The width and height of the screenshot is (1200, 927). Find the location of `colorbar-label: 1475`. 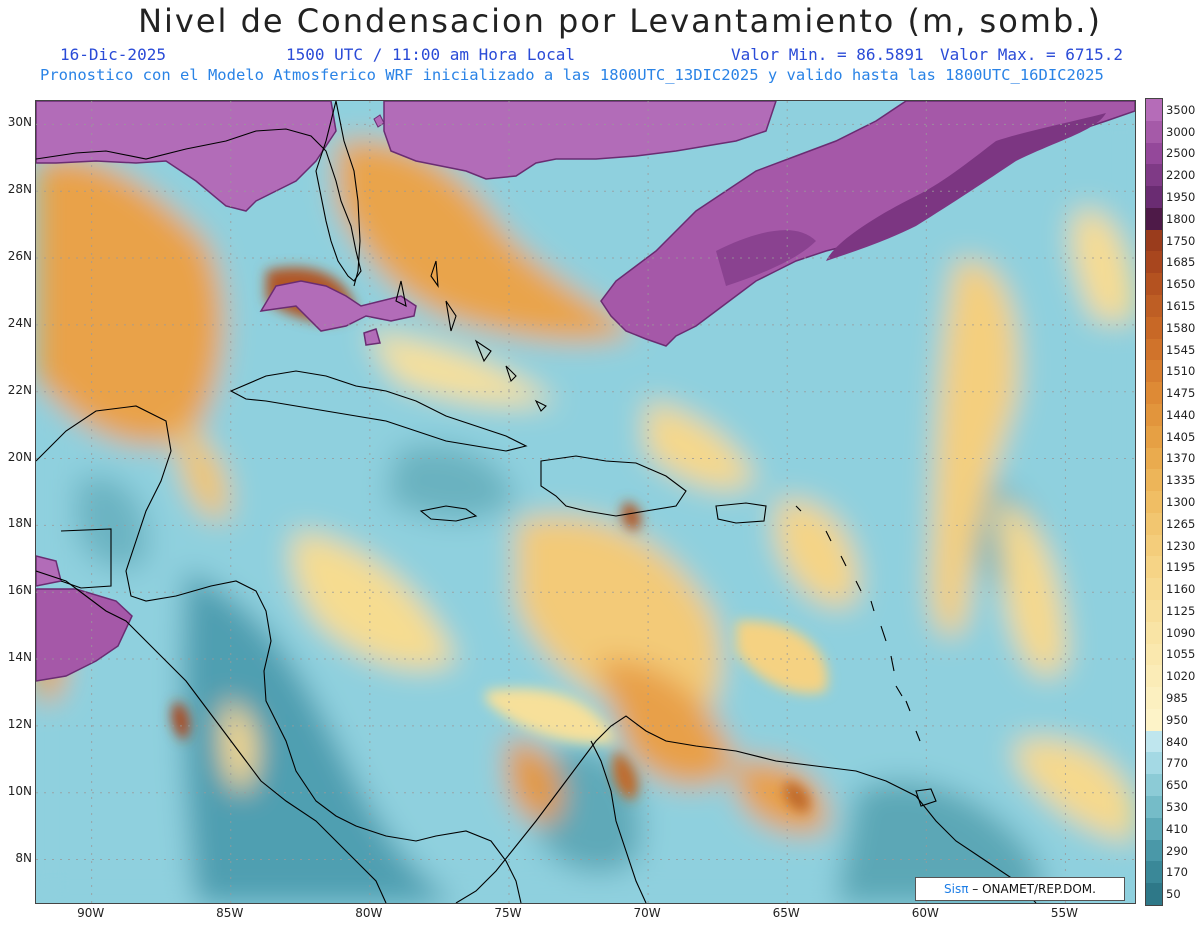

colorbar-label: 1475 is located at coordinates (1181, 393).